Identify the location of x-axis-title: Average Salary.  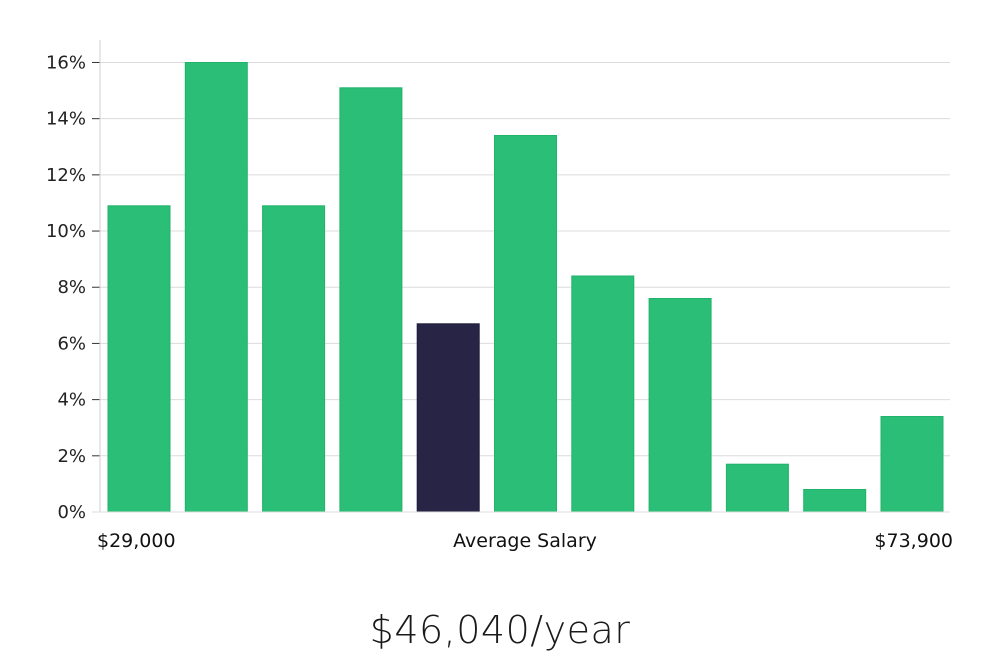
(525, 541).